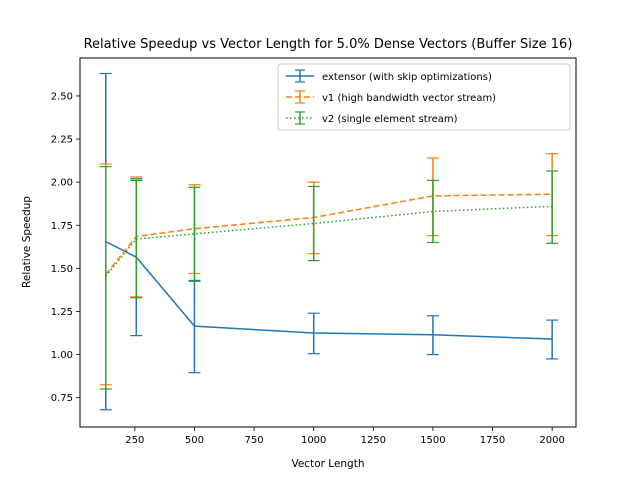 This screenshot has height=480, width=640. I want to click on legend-label: v1 (high bandwidth vector stream), so click(409, 98).